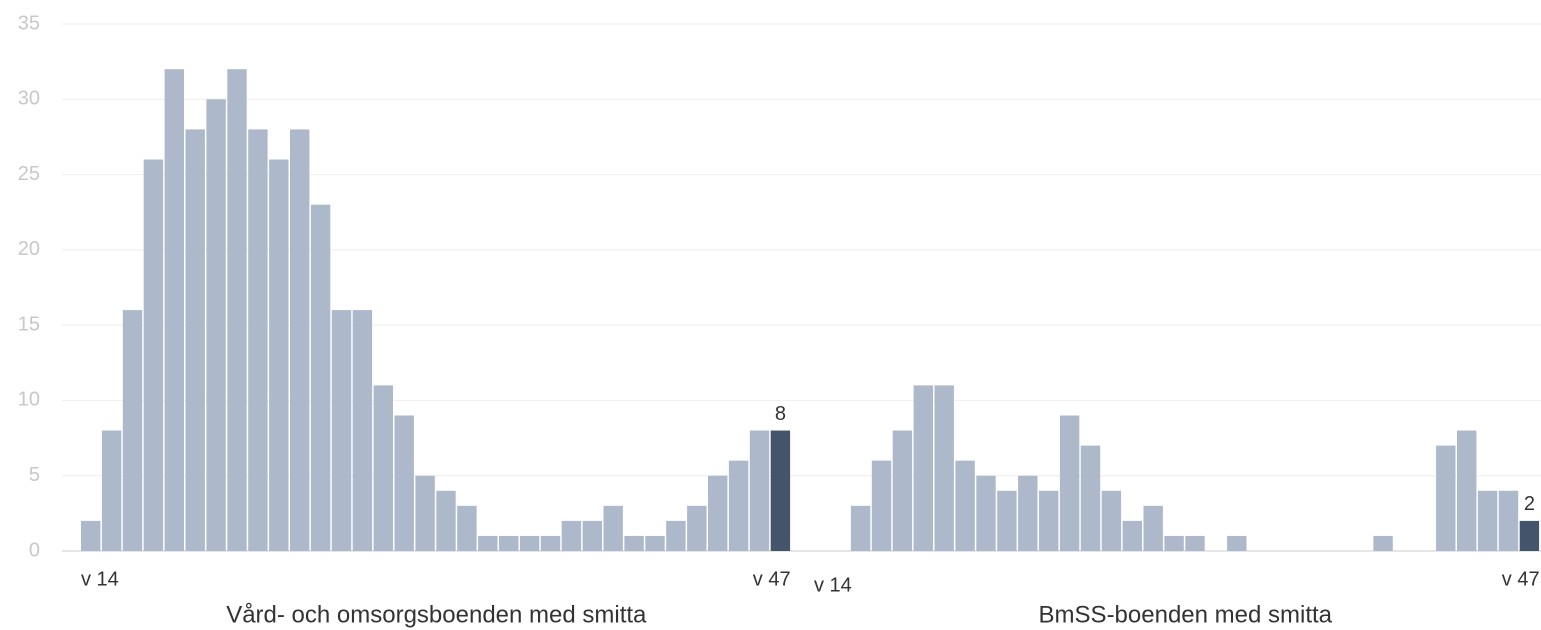  What do you see at coordinates (780, 414) in the screenshot?
I see `data-label: 8` at bounding box center [780, 414].